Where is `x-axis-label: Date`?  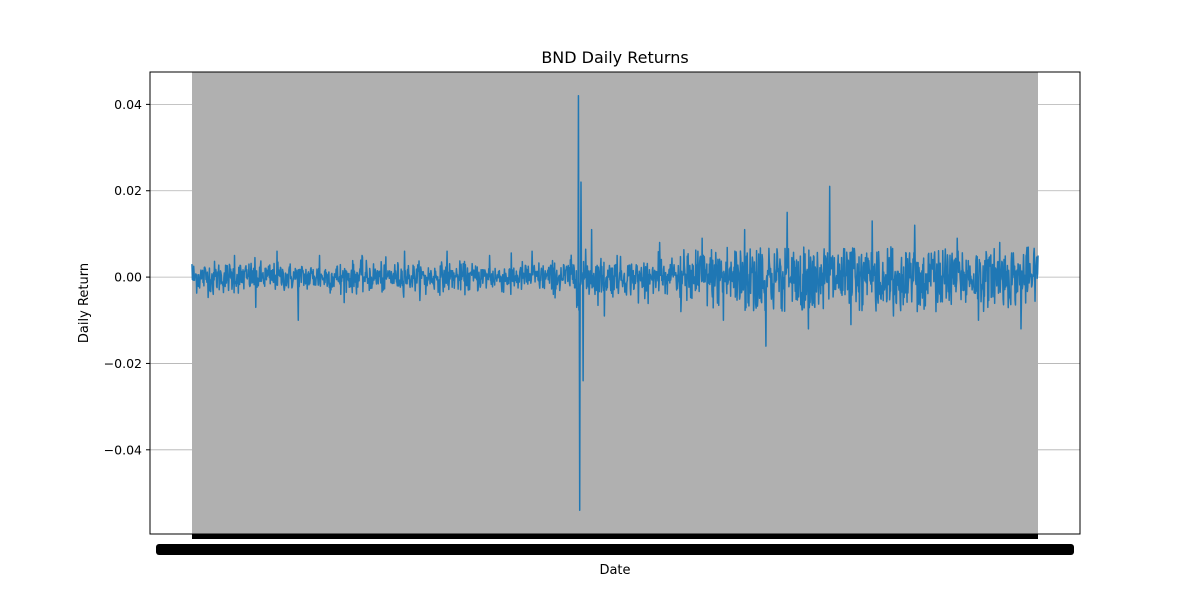 x-axis-label: Date is located at coordinates (614, 570).